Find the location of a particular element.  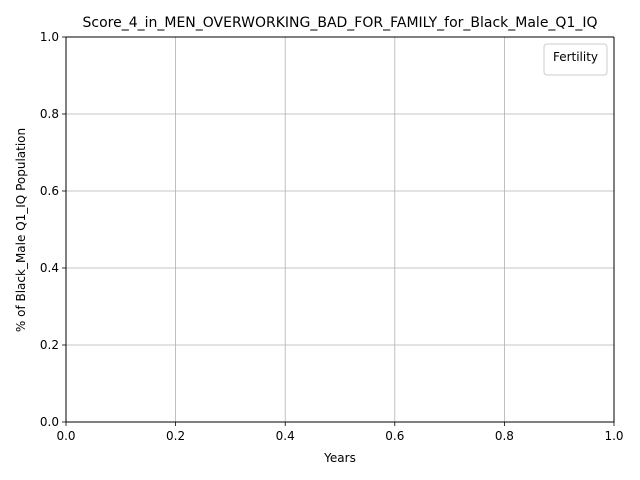

x-tick-label: 0.8 is located at coordinates (504, 436).